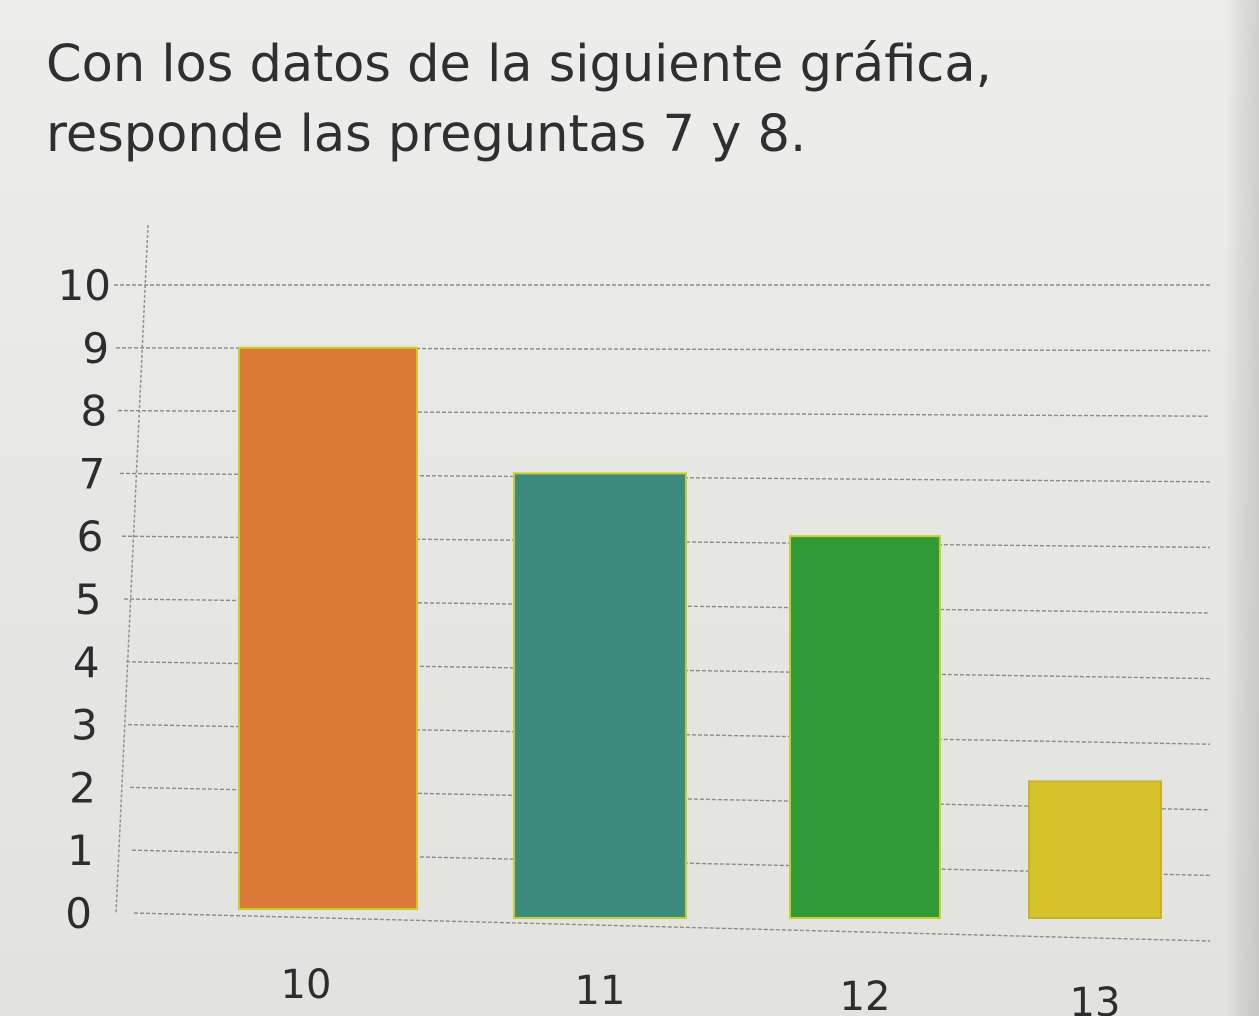 This screenshot has height=1016, width=1259. I want to click on x-tick-label-11: 11, so click(600, 991).